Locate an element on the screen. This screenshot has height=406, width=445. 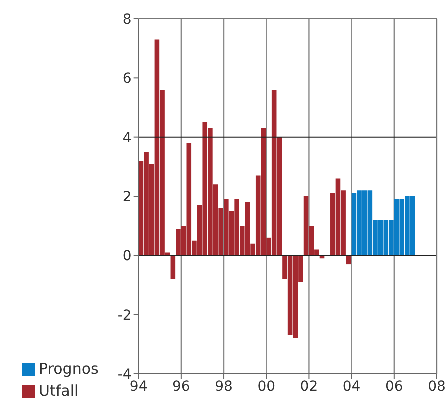
y-tick-label: 2 is located at coordinates (127, 197).